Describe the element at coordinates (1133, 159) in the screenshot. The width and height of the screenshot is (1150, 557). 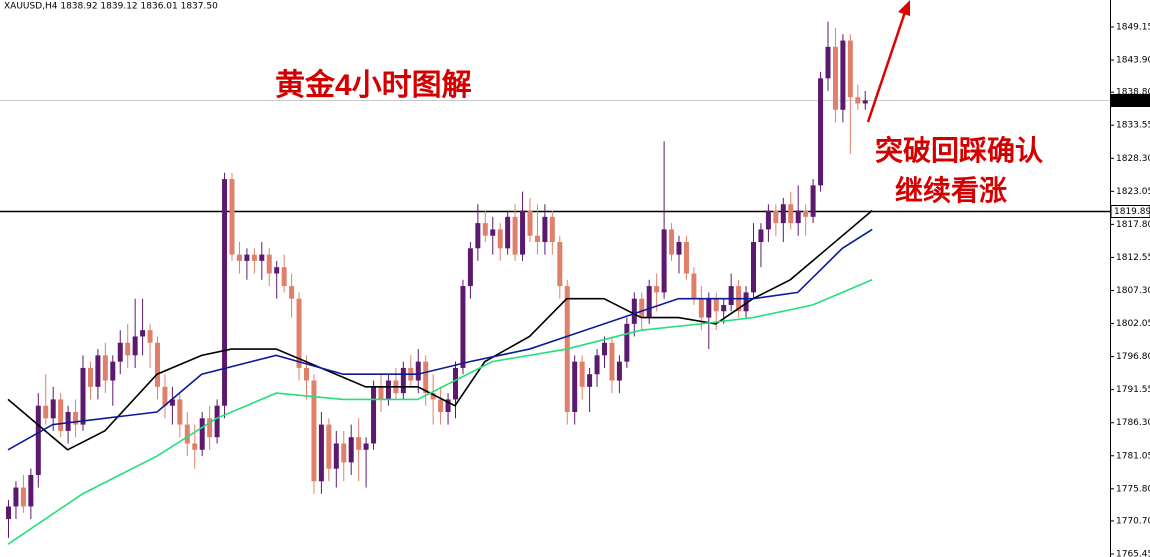
I see `y-tick-label: 1828.30` at that location.